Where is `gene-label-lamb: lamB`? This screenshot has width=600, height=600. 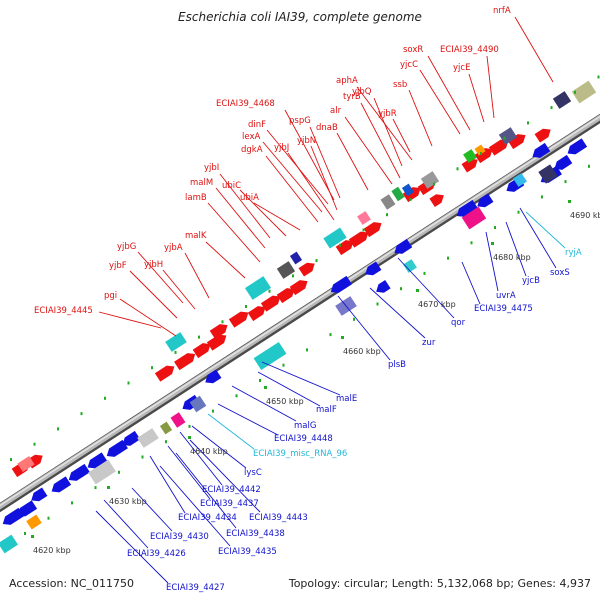 gene-label-lamb: lamB is located at coordinates (196, 198).